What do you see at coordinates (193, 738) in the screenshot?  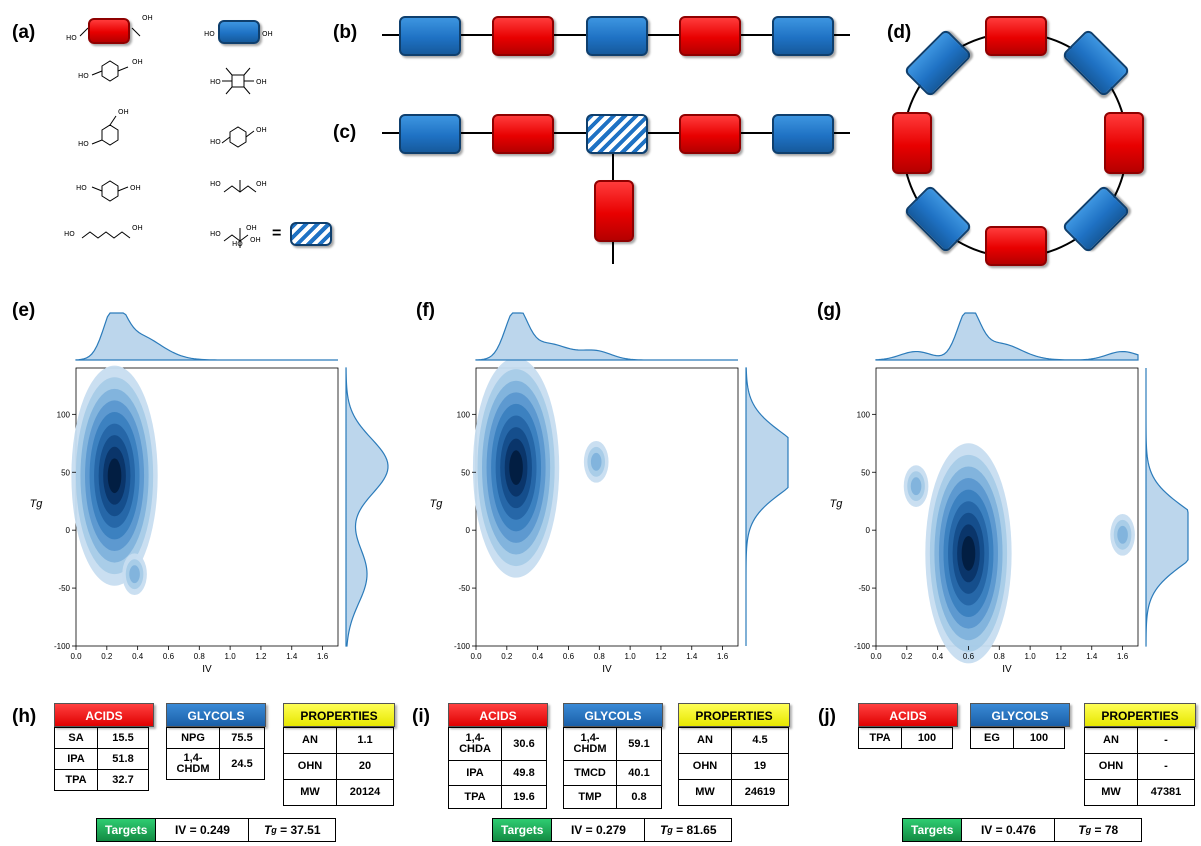 I see `table-cell: NPG` at bounding box center [193, 738].